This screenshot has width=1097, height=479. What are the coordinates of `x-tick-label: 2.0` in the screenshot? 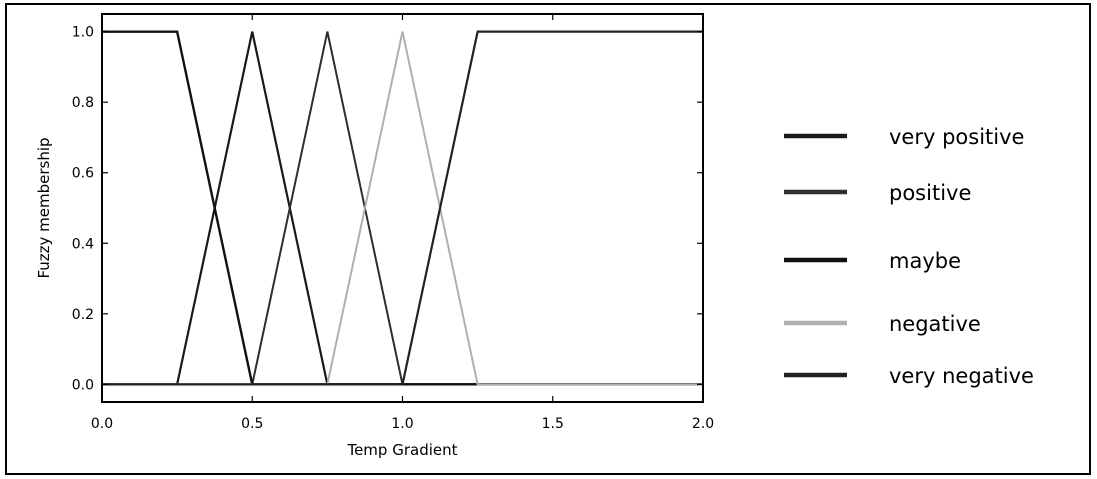 It's located at (703, 424).